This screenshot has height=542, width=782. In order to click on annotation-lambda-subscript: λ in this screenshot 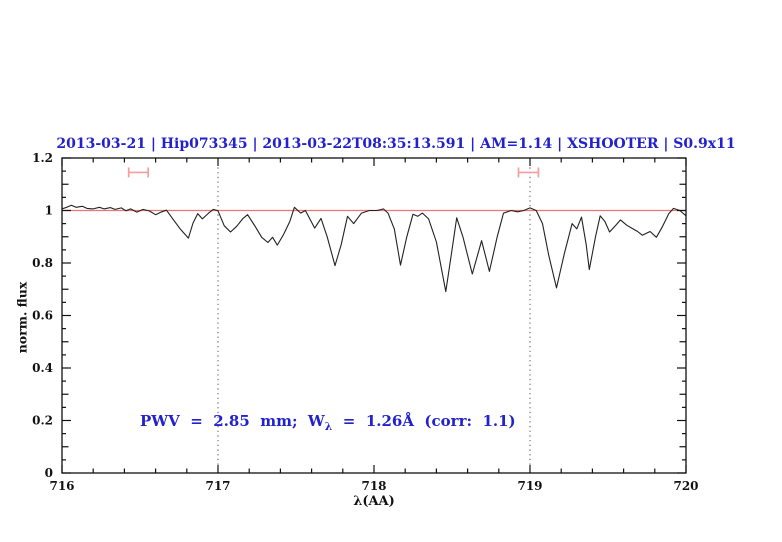, I will do `click(328, 426)`.